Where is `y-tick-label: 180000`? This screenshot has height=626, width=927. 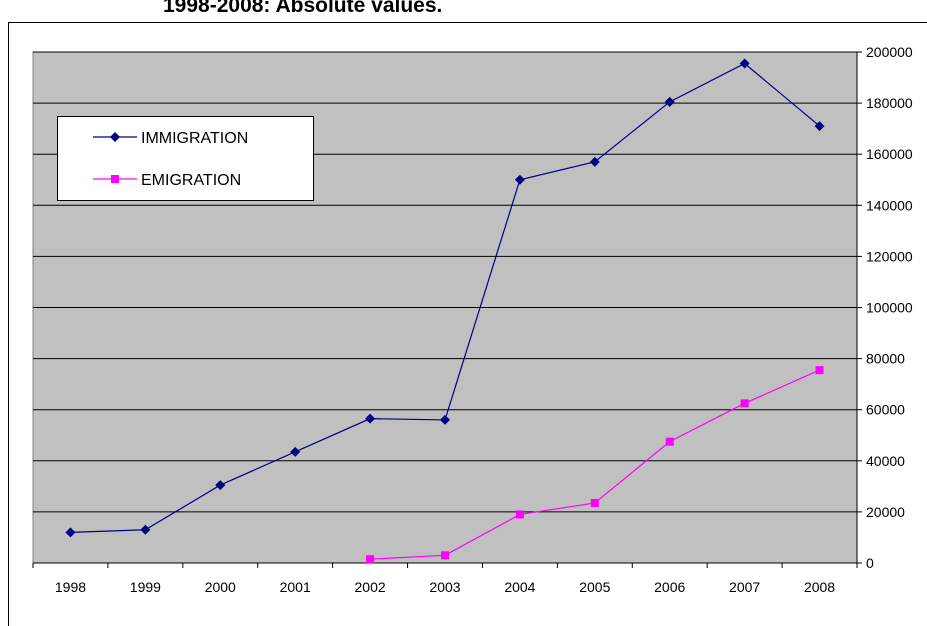 y-tick-label: 180000 is located at coordinates (889, 103).